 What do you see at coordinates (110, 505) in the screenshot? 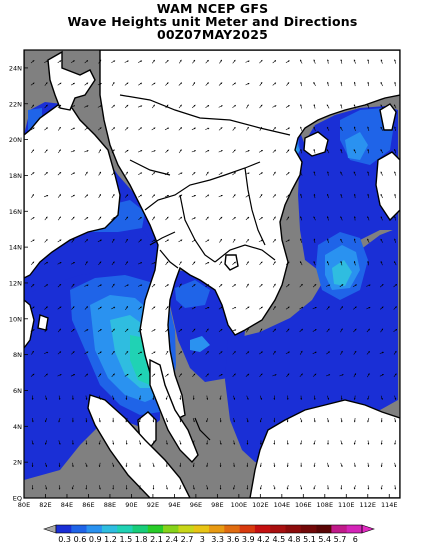
I see `lon-tick-label: 88E` at bounding box center [110, 505].